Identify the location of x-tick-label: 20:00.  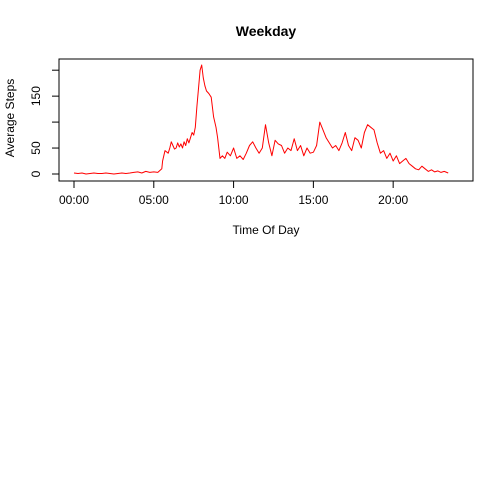
(393, 200).